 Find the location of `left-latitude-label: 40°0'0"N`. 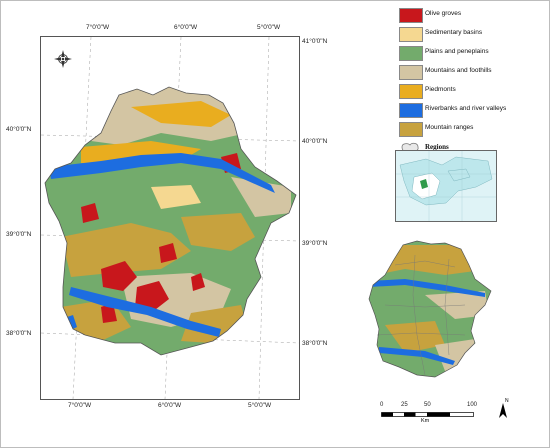

left-latitude-label: 40°0'0"N is located at coordinates (19, 129).